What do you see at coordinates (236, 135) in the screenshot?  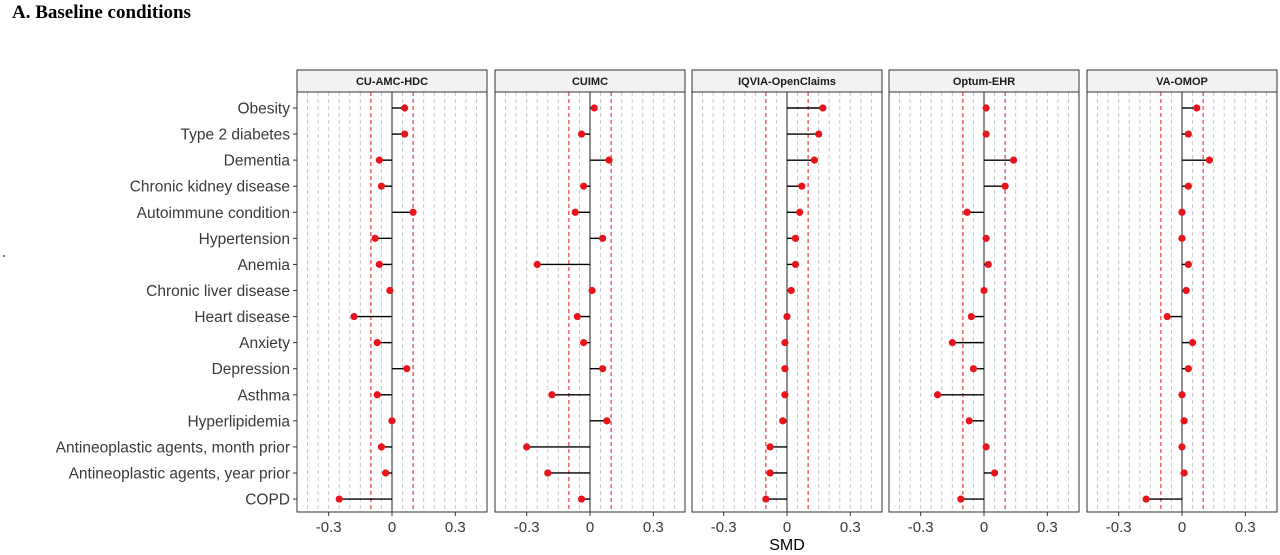 I see `row-label: Type 2 diabetes` at bounding box center [236, 135].